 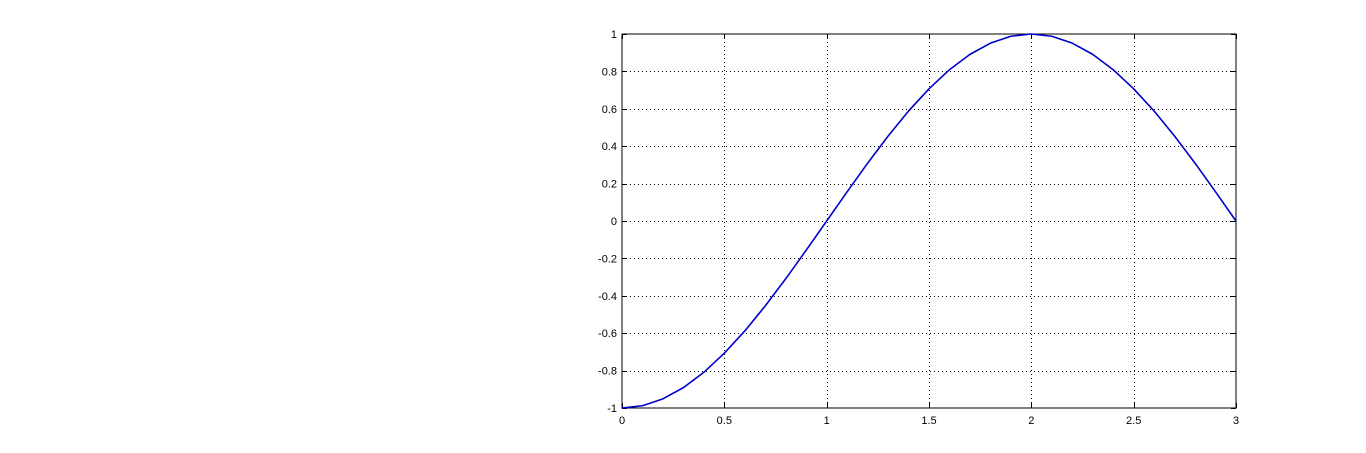 What do you see at coordinates (827, 421) in the screenshot?
I see `x-tick-label: 1` at bounding box center [827, 421].